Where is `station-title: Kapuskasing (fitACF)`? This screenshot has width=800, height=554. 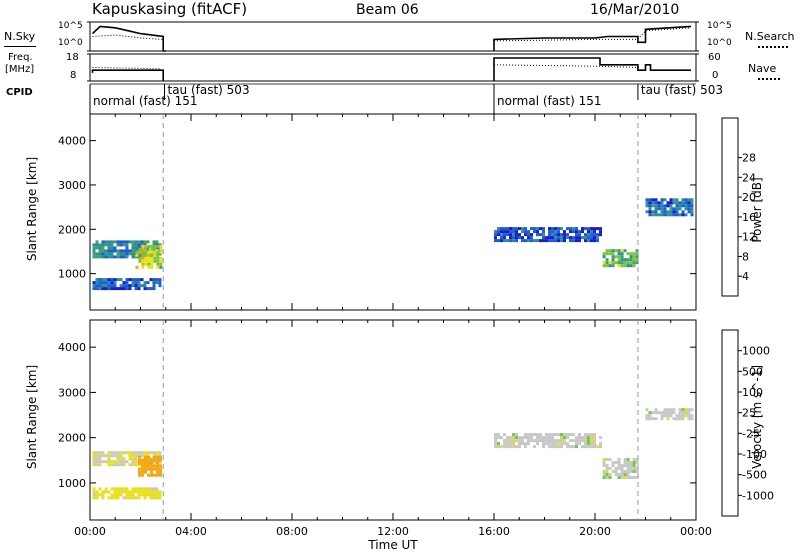 station-title: Kapuskasing (fitACF) is located at coordinates (170, 9).